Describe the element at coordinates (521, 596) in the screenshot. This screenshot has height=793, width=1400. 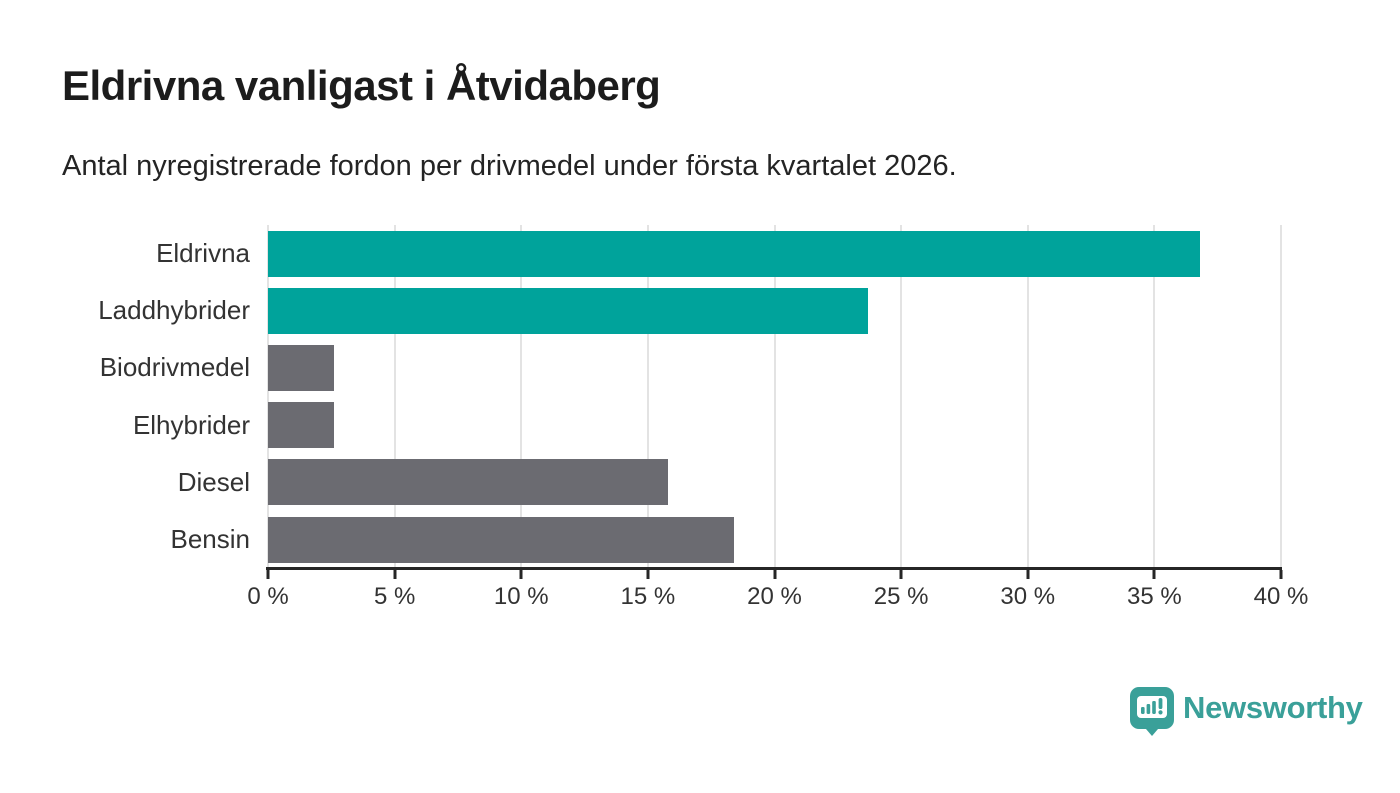
I see `x-axis-tick-label: 10 %` at that location.